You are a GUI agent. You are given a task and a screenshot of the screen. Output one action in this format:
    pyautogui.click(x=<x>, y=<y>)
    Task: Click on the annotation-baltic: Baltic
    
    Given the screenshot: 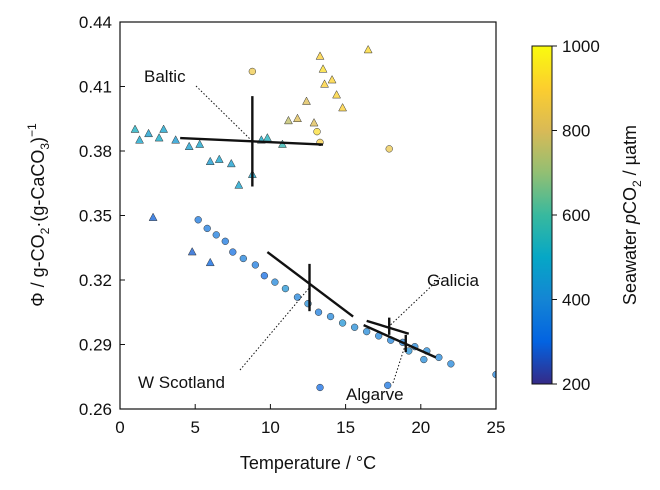 What is the action you would take?
    pyautogui.click(x=165, y=76)
    